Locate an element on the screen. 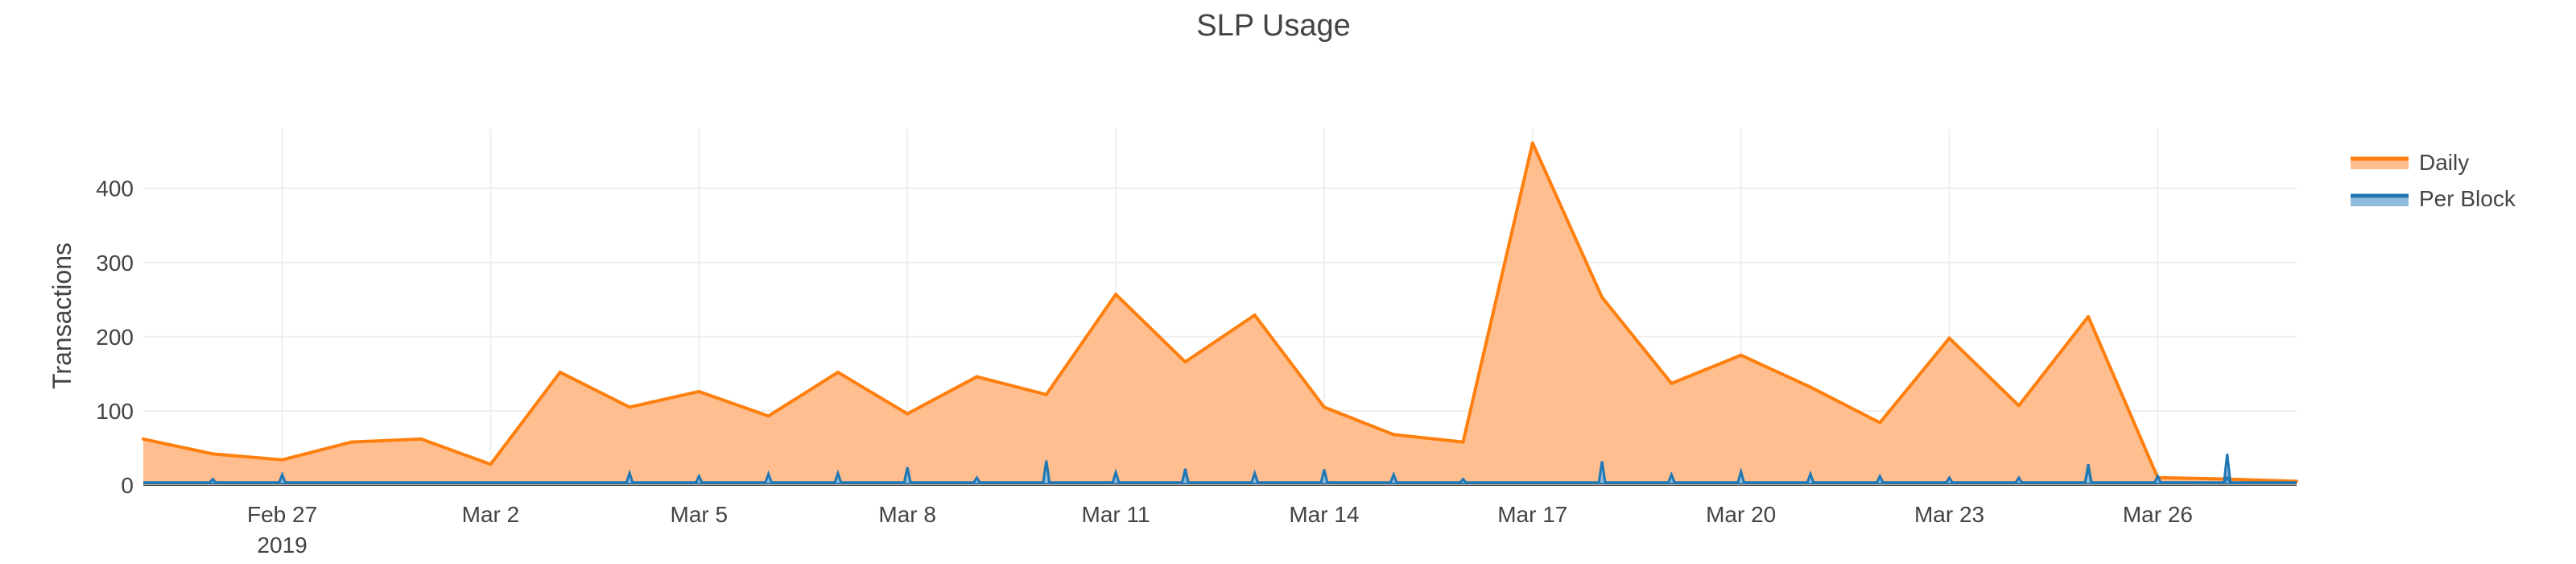  x-tick-label: Mar 2 is located at coordinates (491, 514).